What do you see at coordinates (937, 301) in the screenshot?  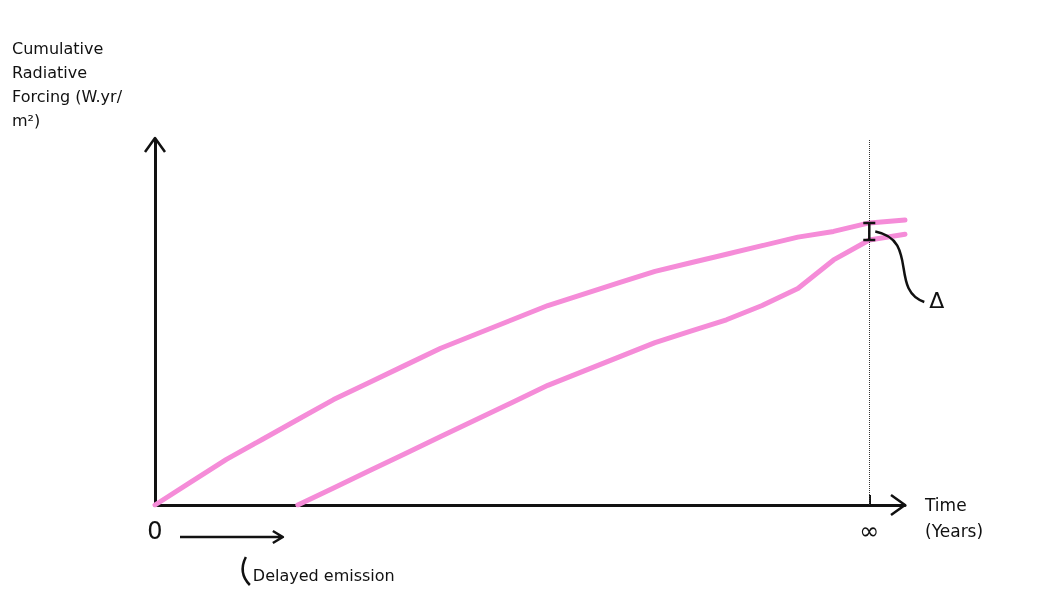 I see `text: Δ` at bounding box center [937, 301].